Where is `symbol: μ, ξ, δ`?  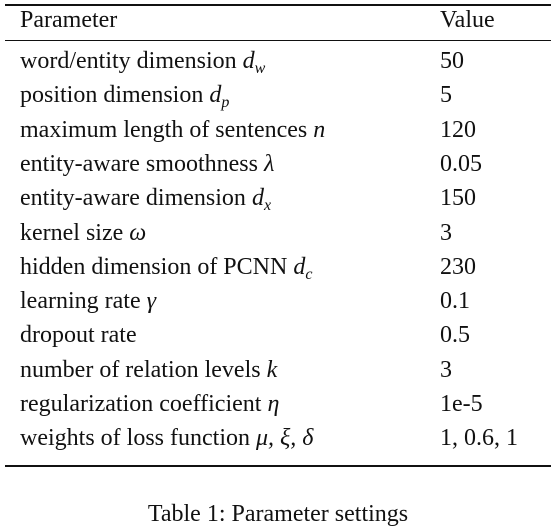
symbol: μ, ξ, δ is located at coordinates (284, 438).